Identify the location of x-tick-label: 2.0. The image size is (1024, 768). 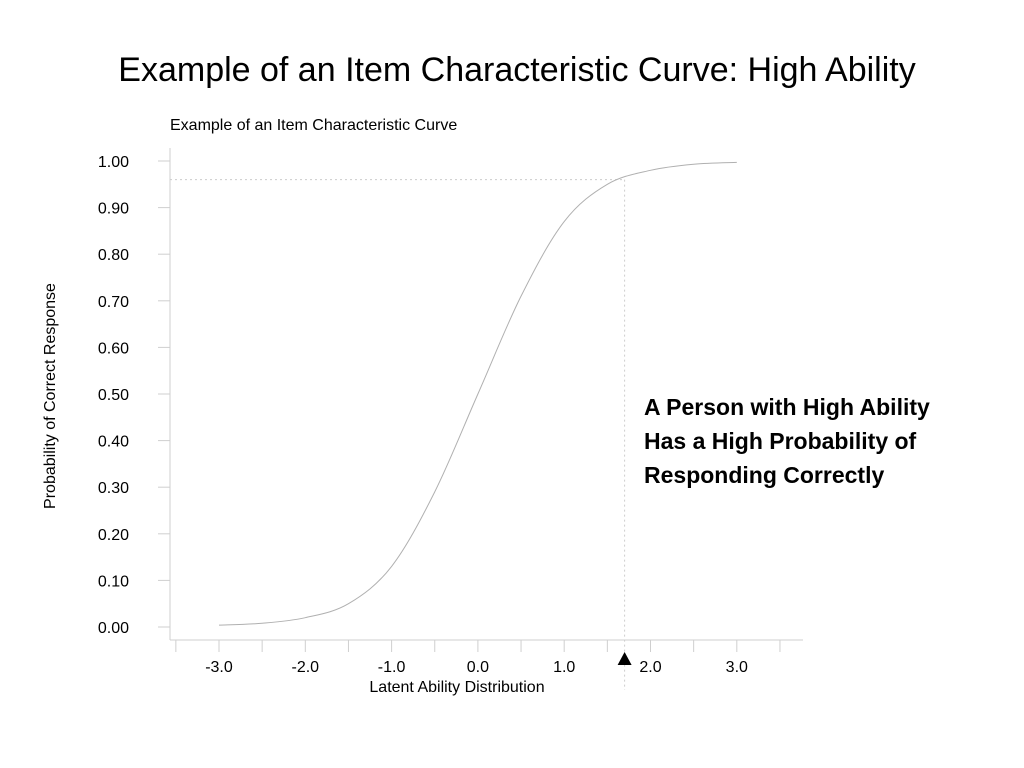
(650, 667).